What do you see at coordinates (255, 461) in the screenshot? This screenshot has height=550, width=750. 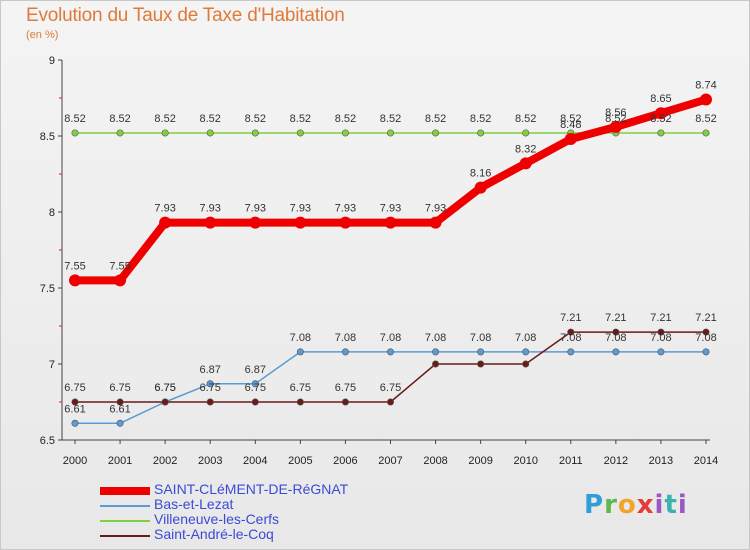 I see `x-tick-label: 2004` at bounding box center [255, 461].